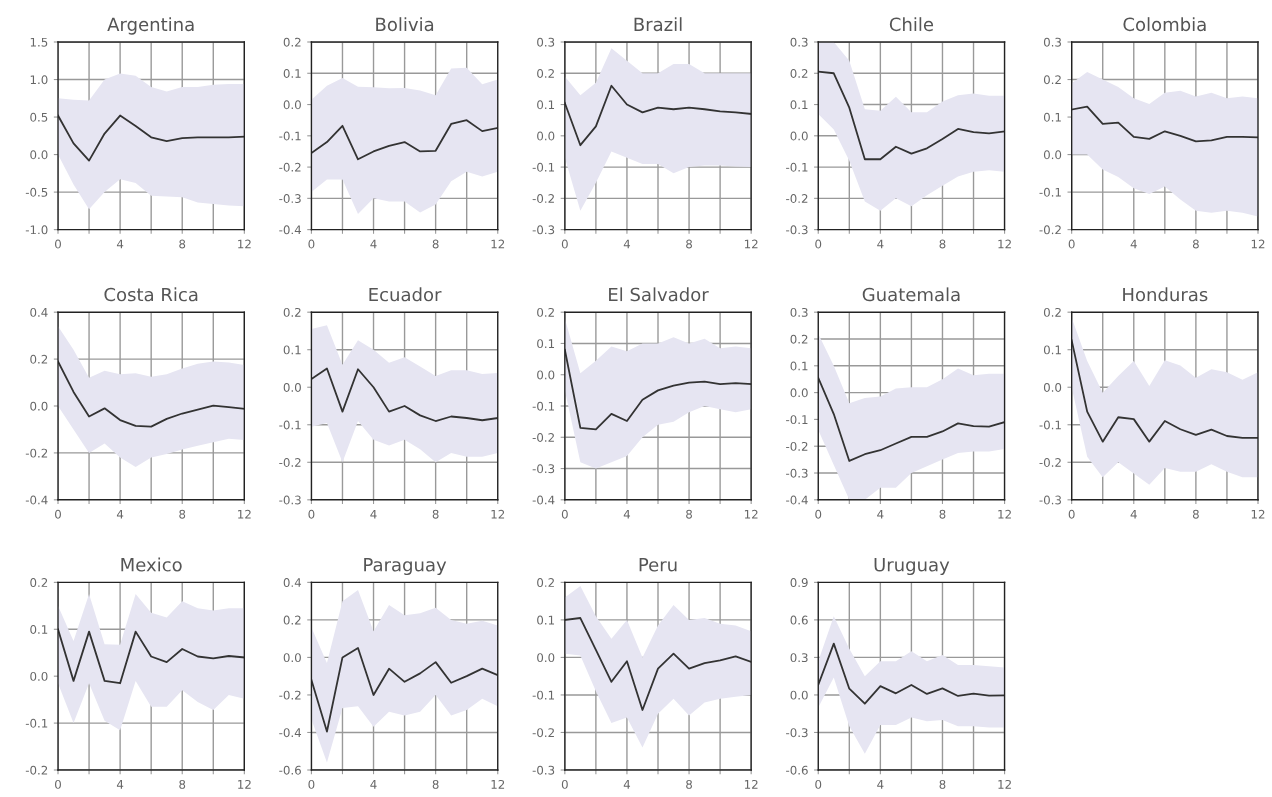 Image resolution: width=1272 pixels, height=797 pixels. Describe the element at coordinates (151, 294) in the screenshot. I see `chart-title: Costa Rica` at that location.